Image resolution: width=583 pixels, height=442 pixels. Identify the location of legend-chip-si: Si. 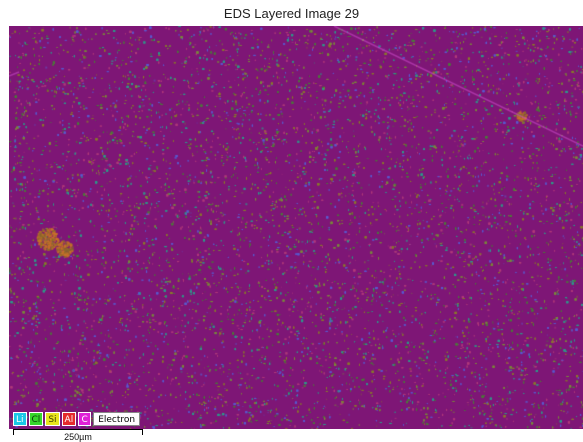
(52, 419).